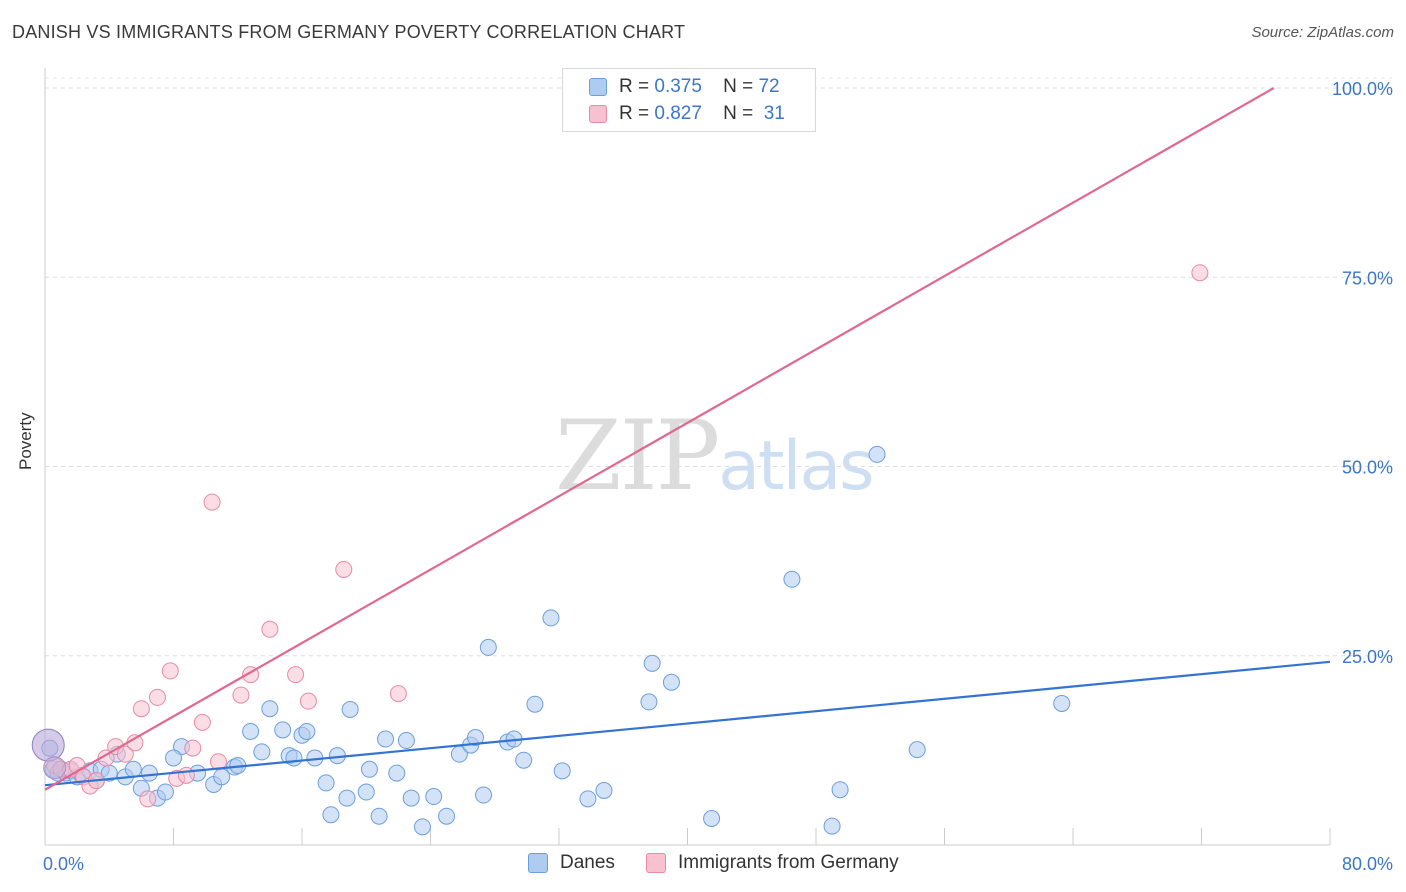 This screenshot has width=1406, height=892. Describe the element at coordinates (769, 86) in the screenshot. I see `legend-n-value: 72` at that location.